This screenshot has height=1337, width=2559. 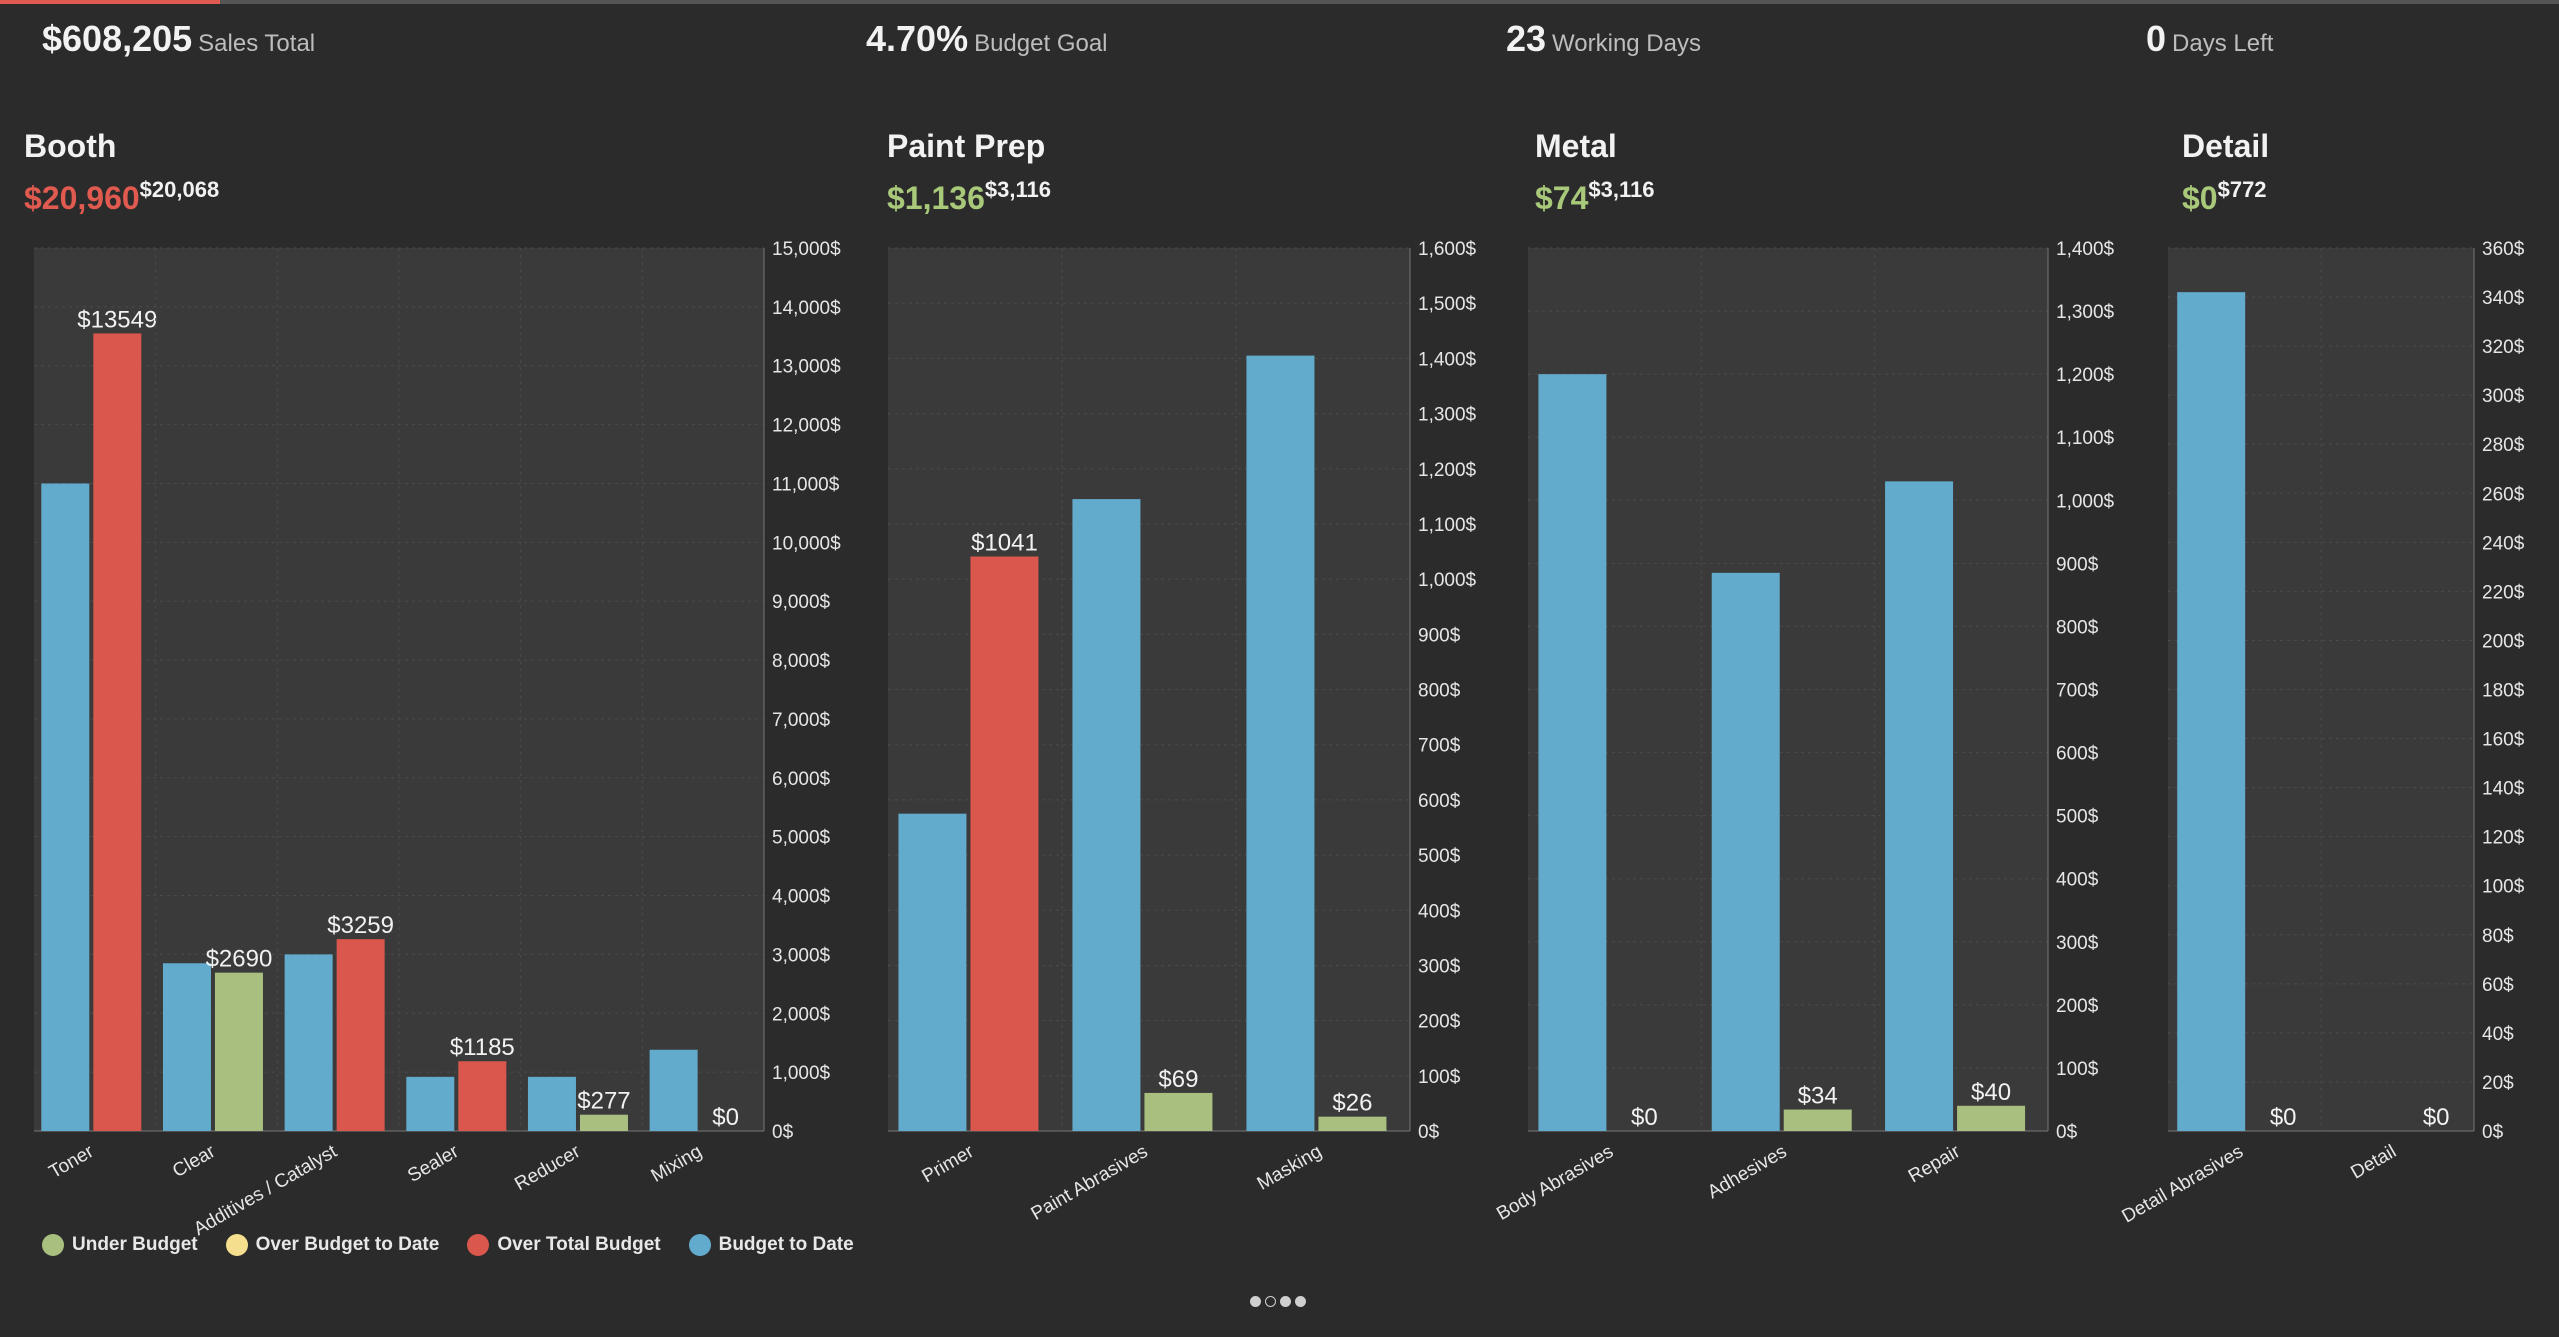 I want to click on legend-label: Over Budget to Date, so click(x=347, y=1244).